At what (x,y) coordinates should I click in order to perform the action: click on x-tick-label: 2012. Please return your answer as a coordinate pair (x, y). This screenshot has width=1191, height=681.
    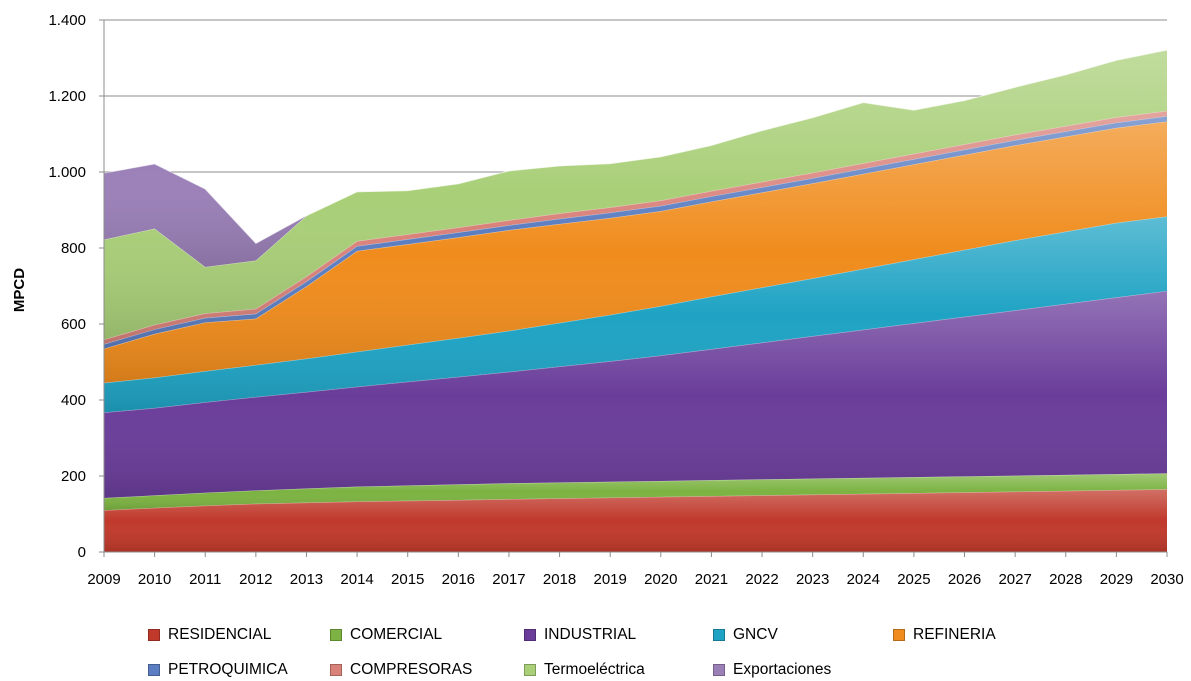
    Looking at the image, I should click on (255, 579).